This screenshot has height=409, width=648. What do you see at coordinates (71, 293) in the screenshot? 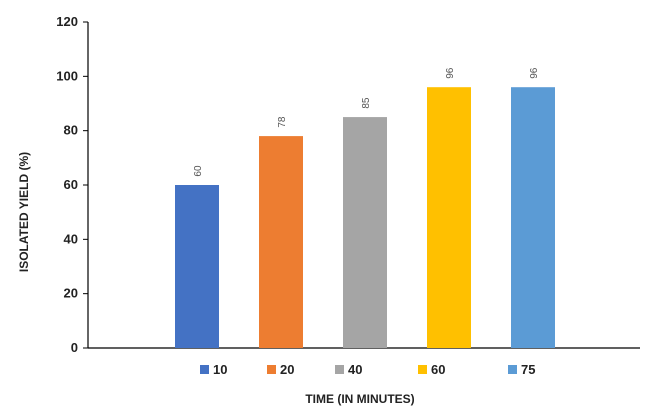
I see `y-tick-label: 20` at bounding box center [71, 293].